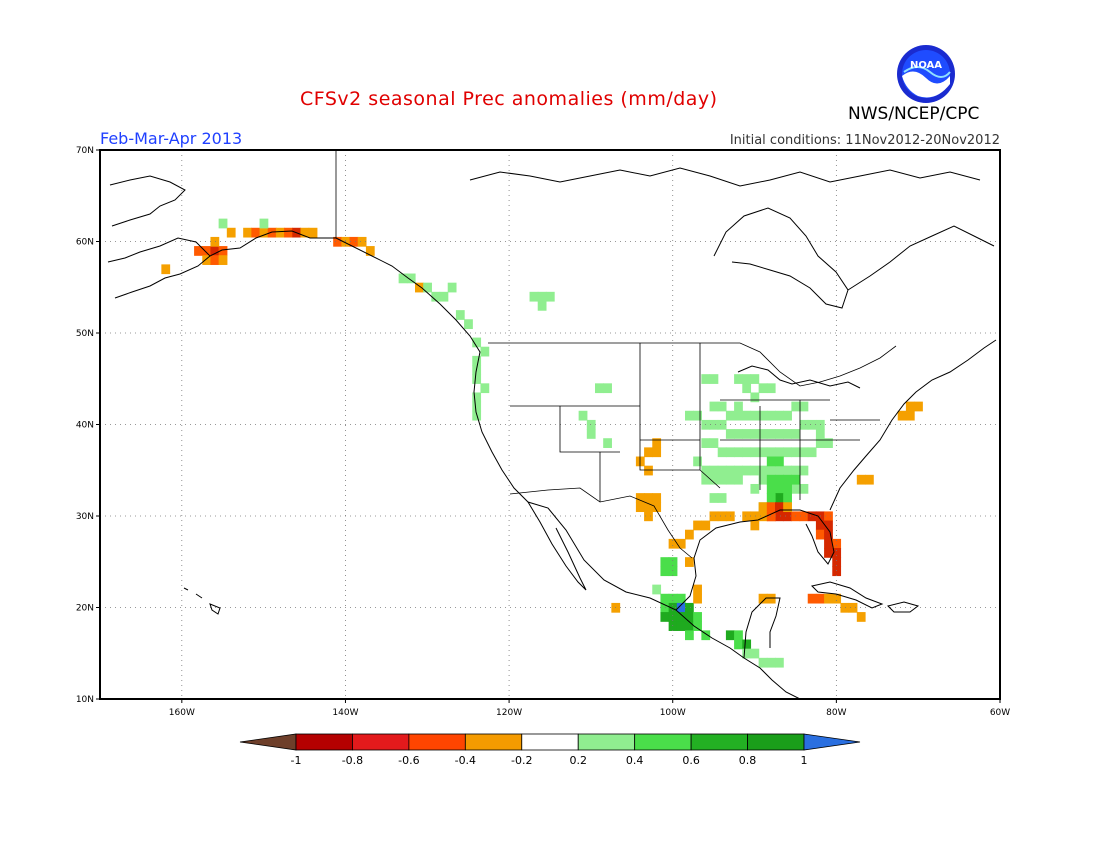  What do you see at coordinates (85, 243) in the screenshot?
I see `lat-tick-label: 60N` at bounding box center [85, 243].